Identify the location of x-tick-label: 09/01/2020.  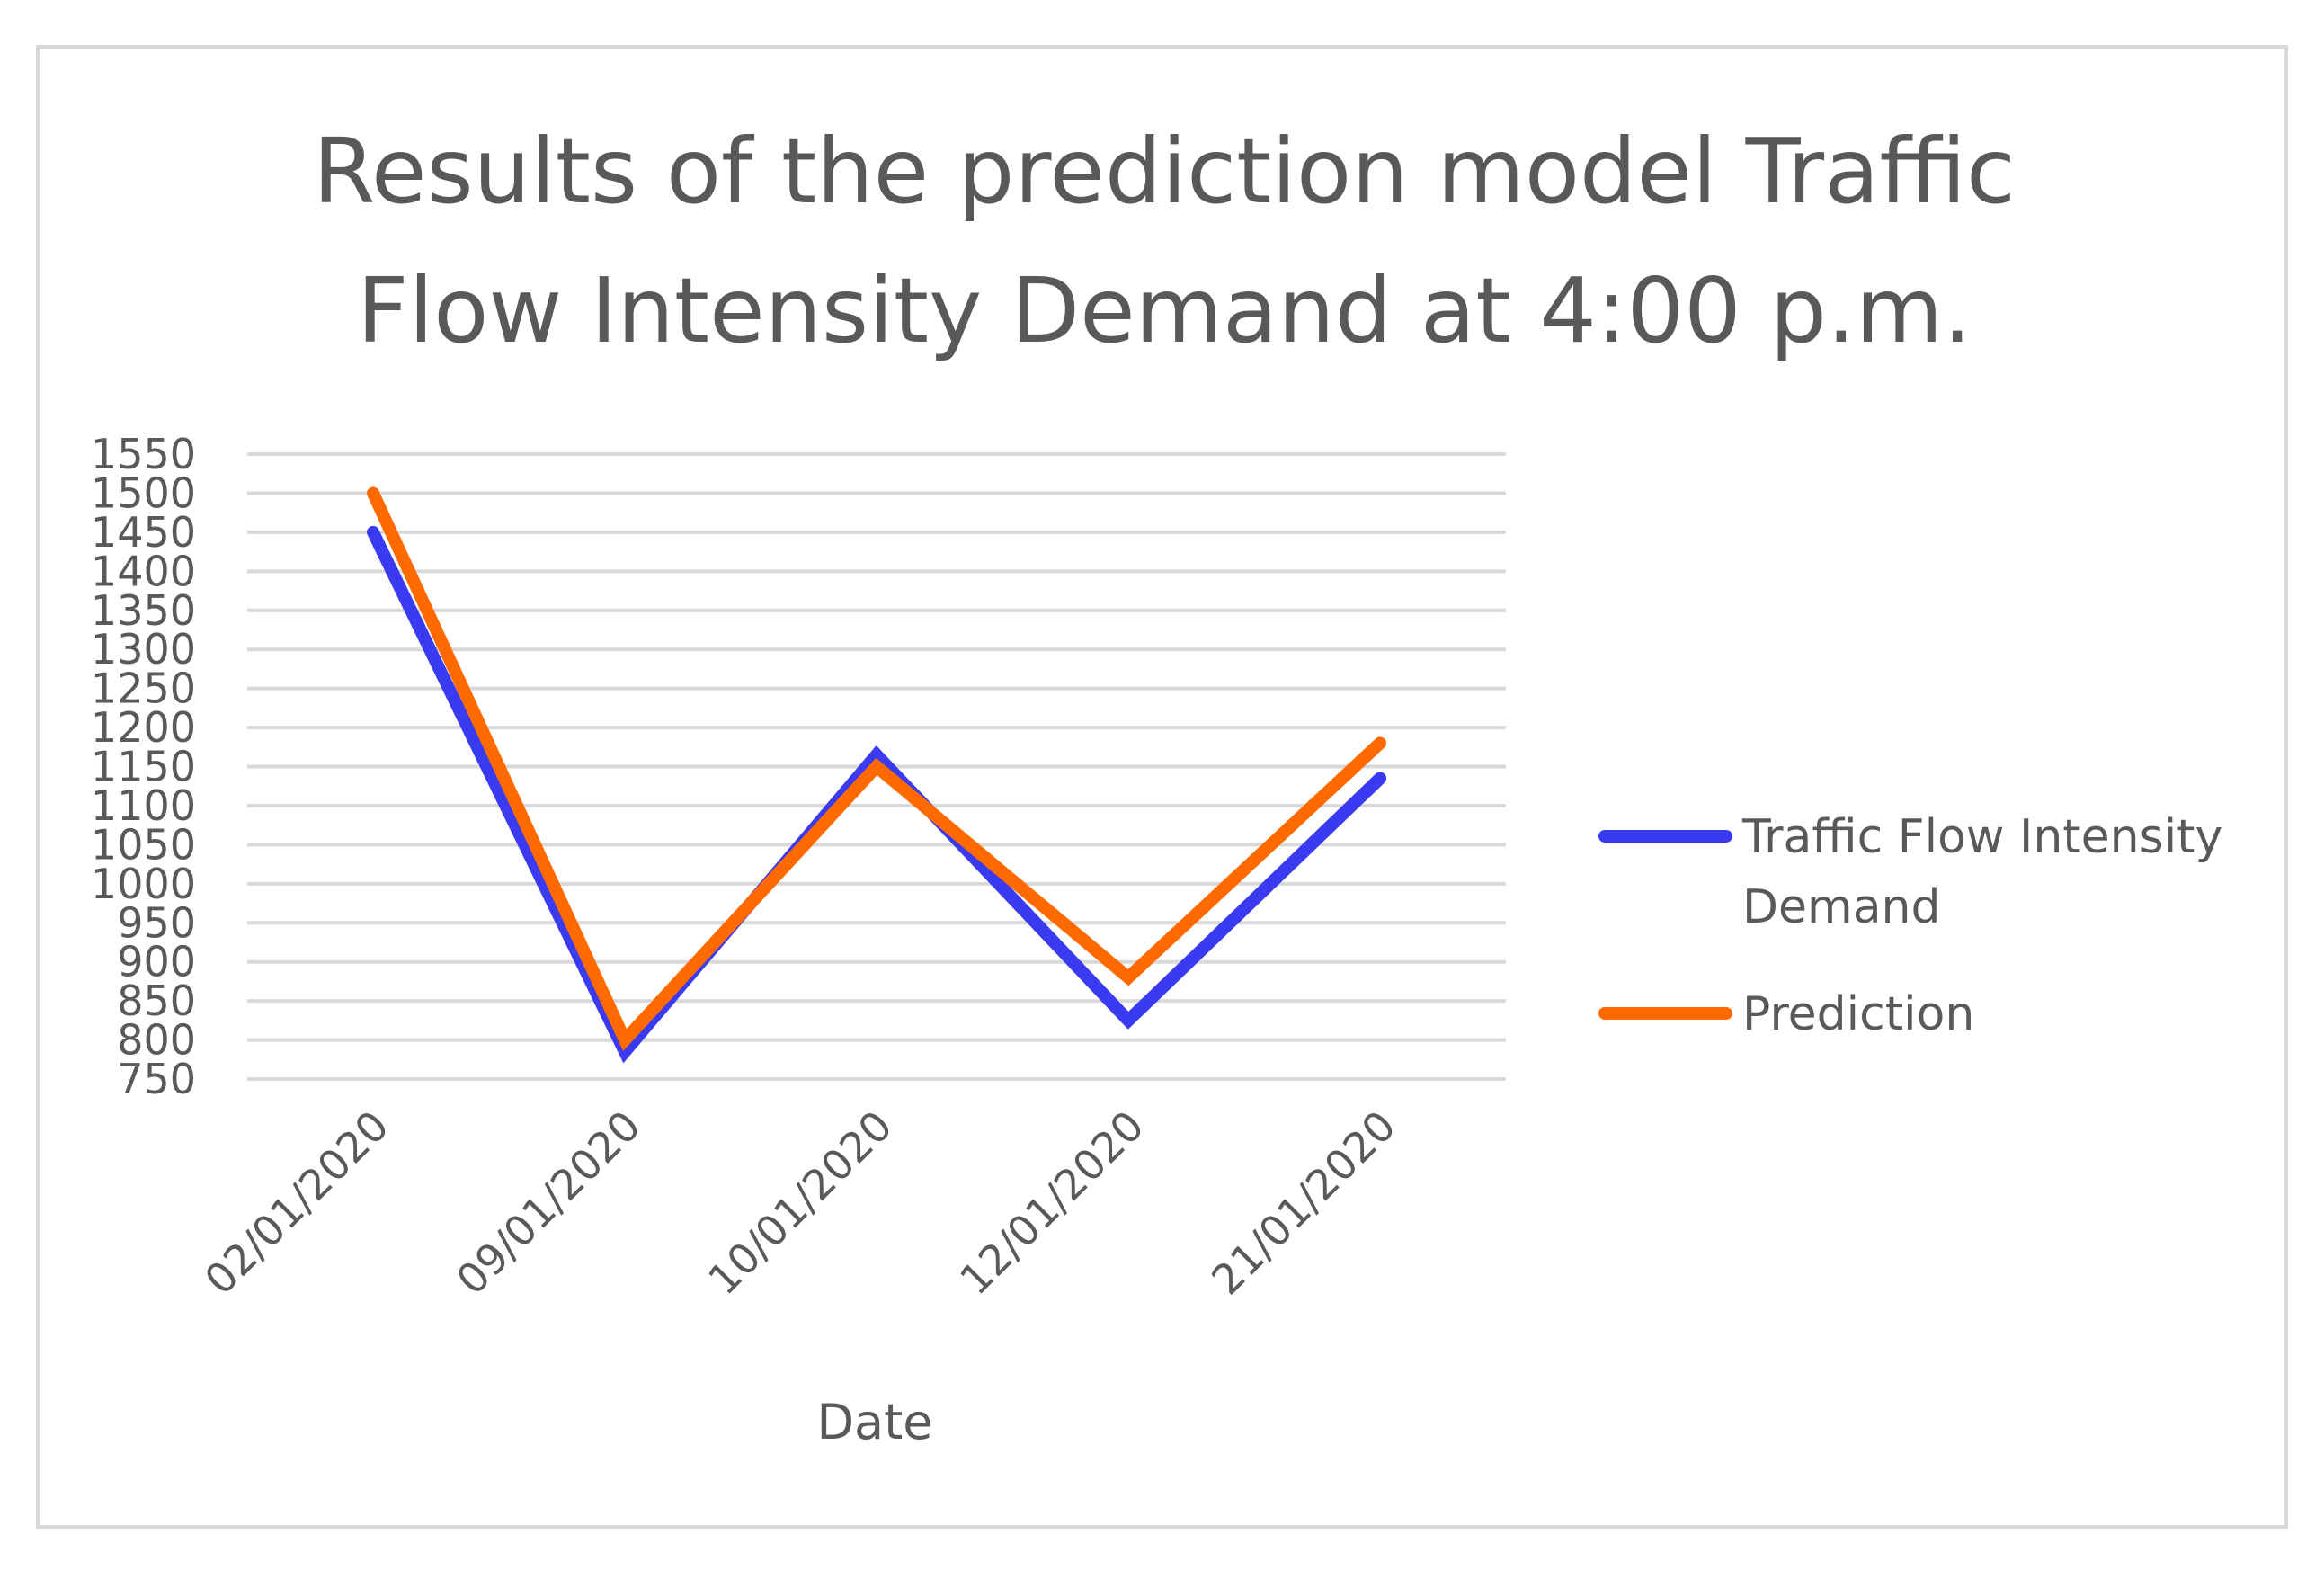
(548, 1204).